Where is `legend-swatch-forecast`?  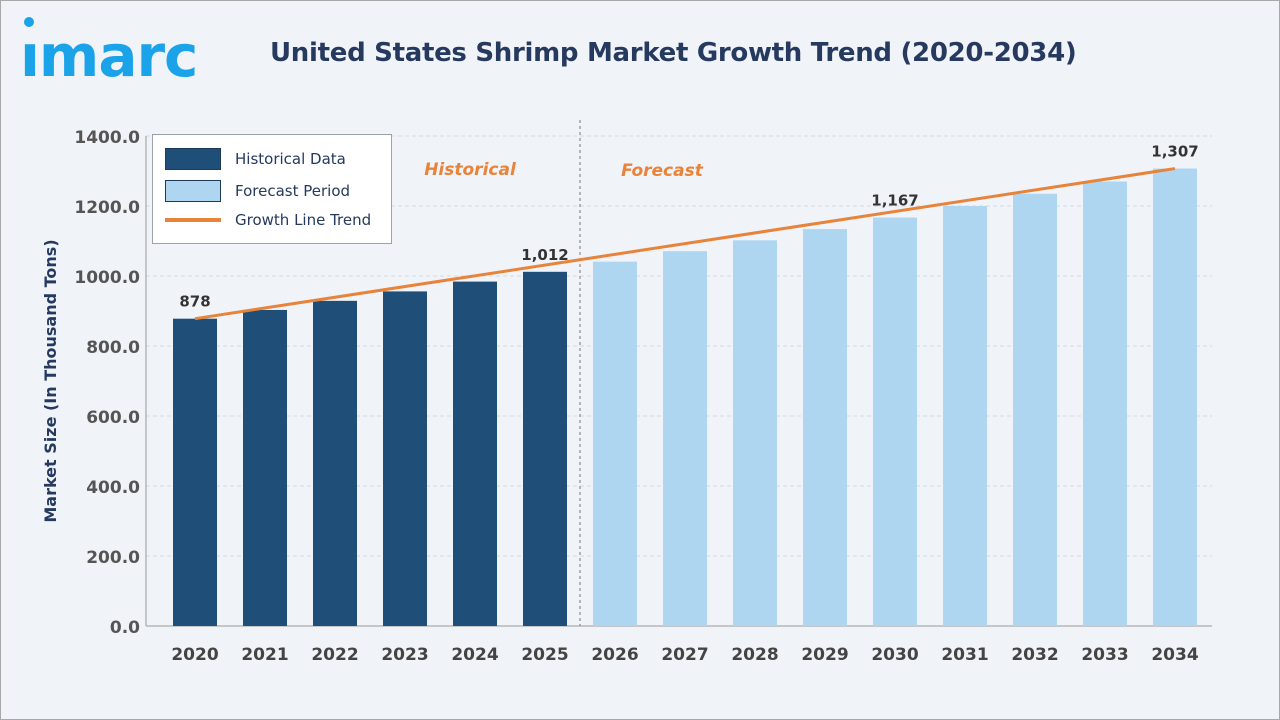 legend-swatch-forecast is located at coordinates (193, 191).